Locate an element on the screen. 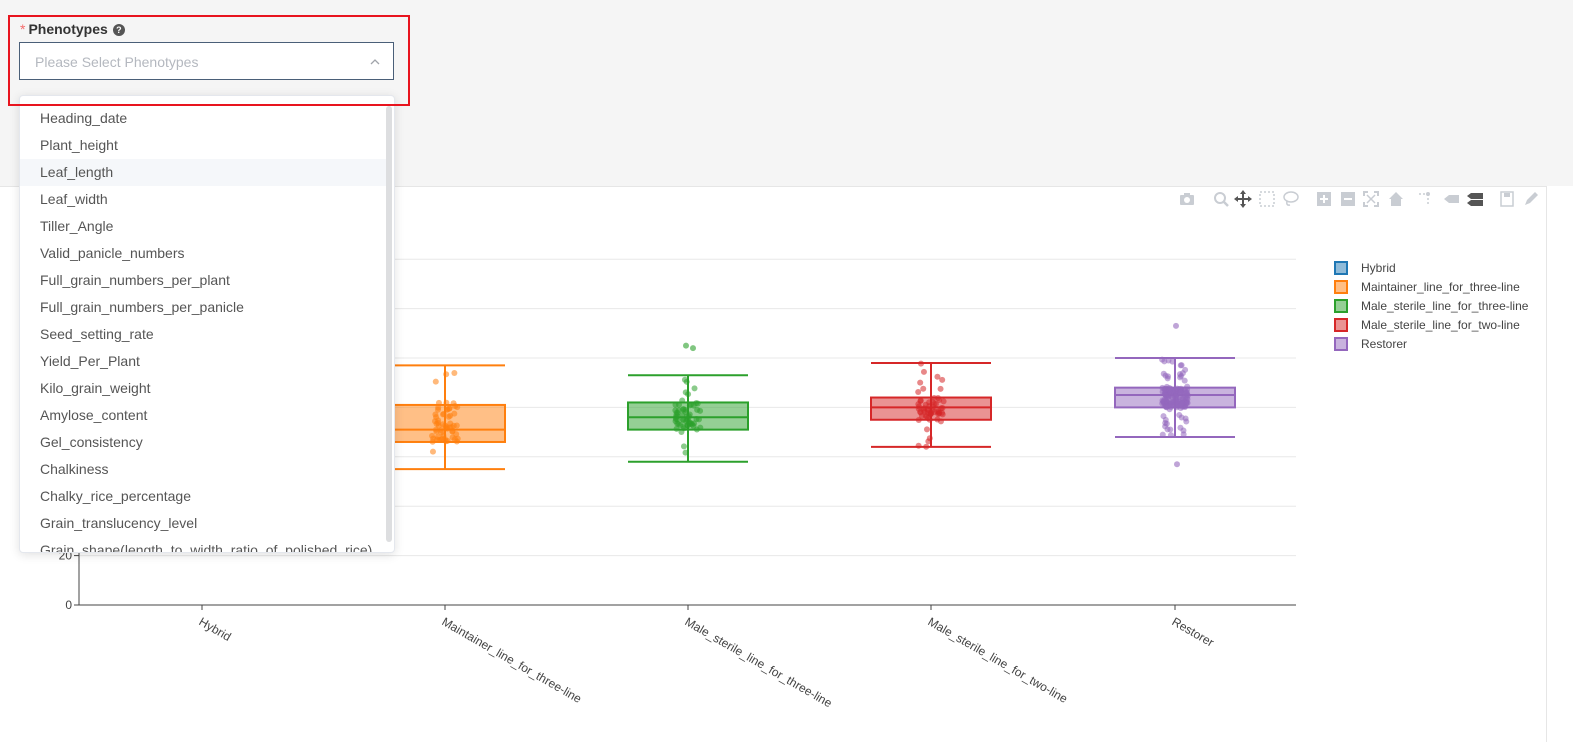 The width and height of the screenshot is (1573, 742). dropdown-scrollbar is located at coordinates (389, 324).